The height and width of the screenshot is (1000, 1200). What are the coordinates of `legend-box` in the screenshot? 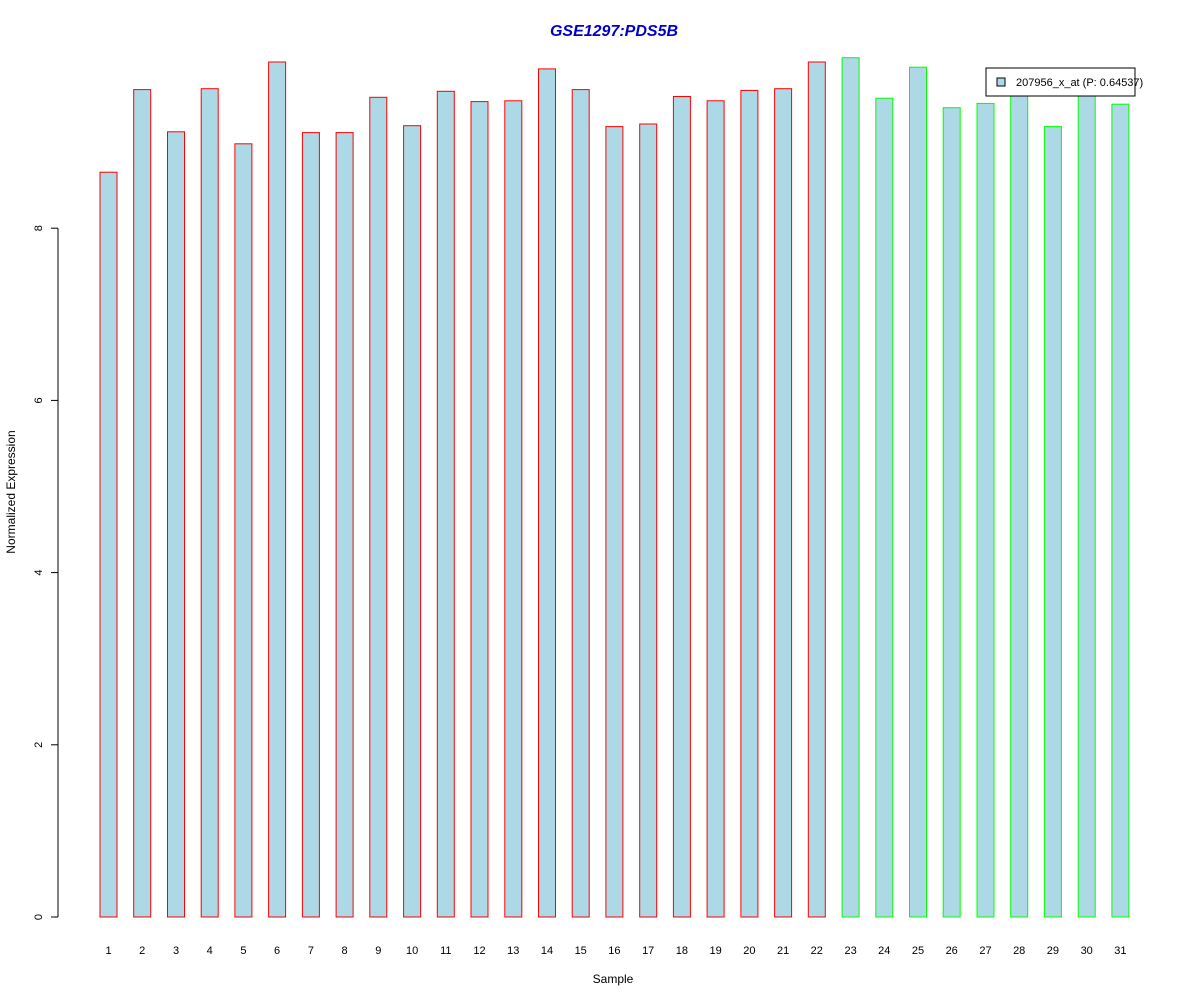 It's located at (1060, 82).